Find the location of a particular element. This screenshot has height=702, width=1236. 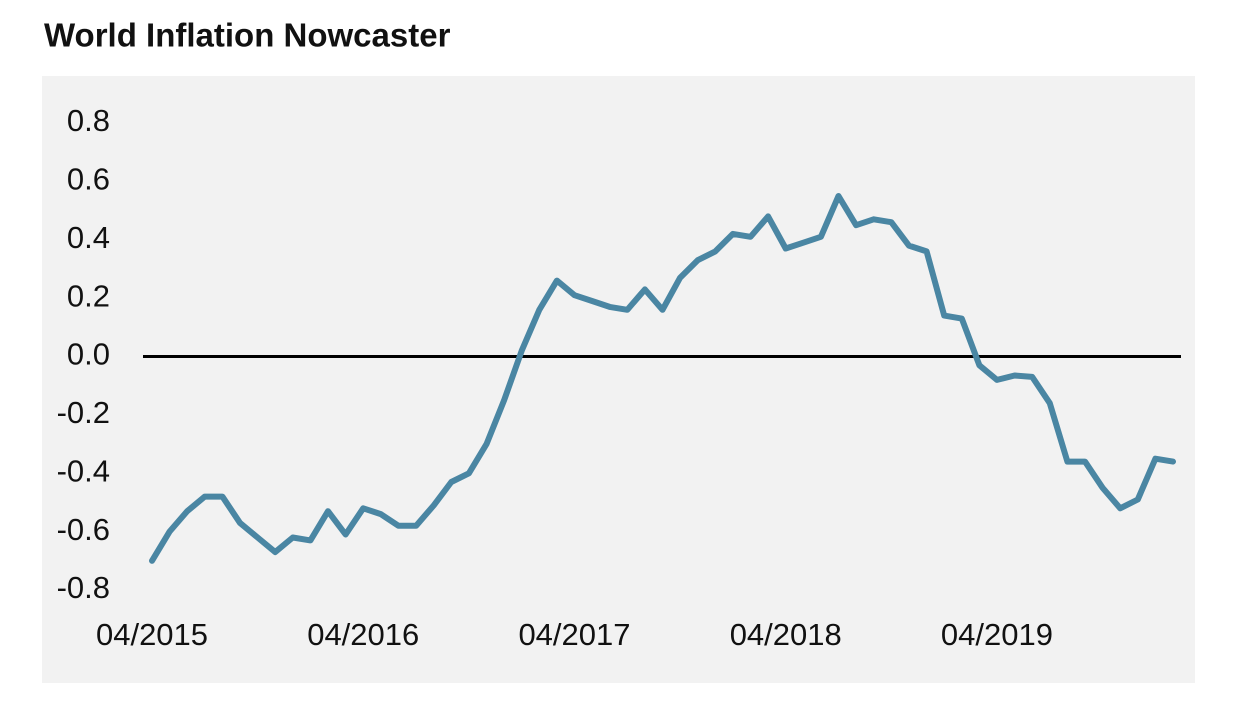

y-tick-label: 0.8 is located at coordinates (88, 120).